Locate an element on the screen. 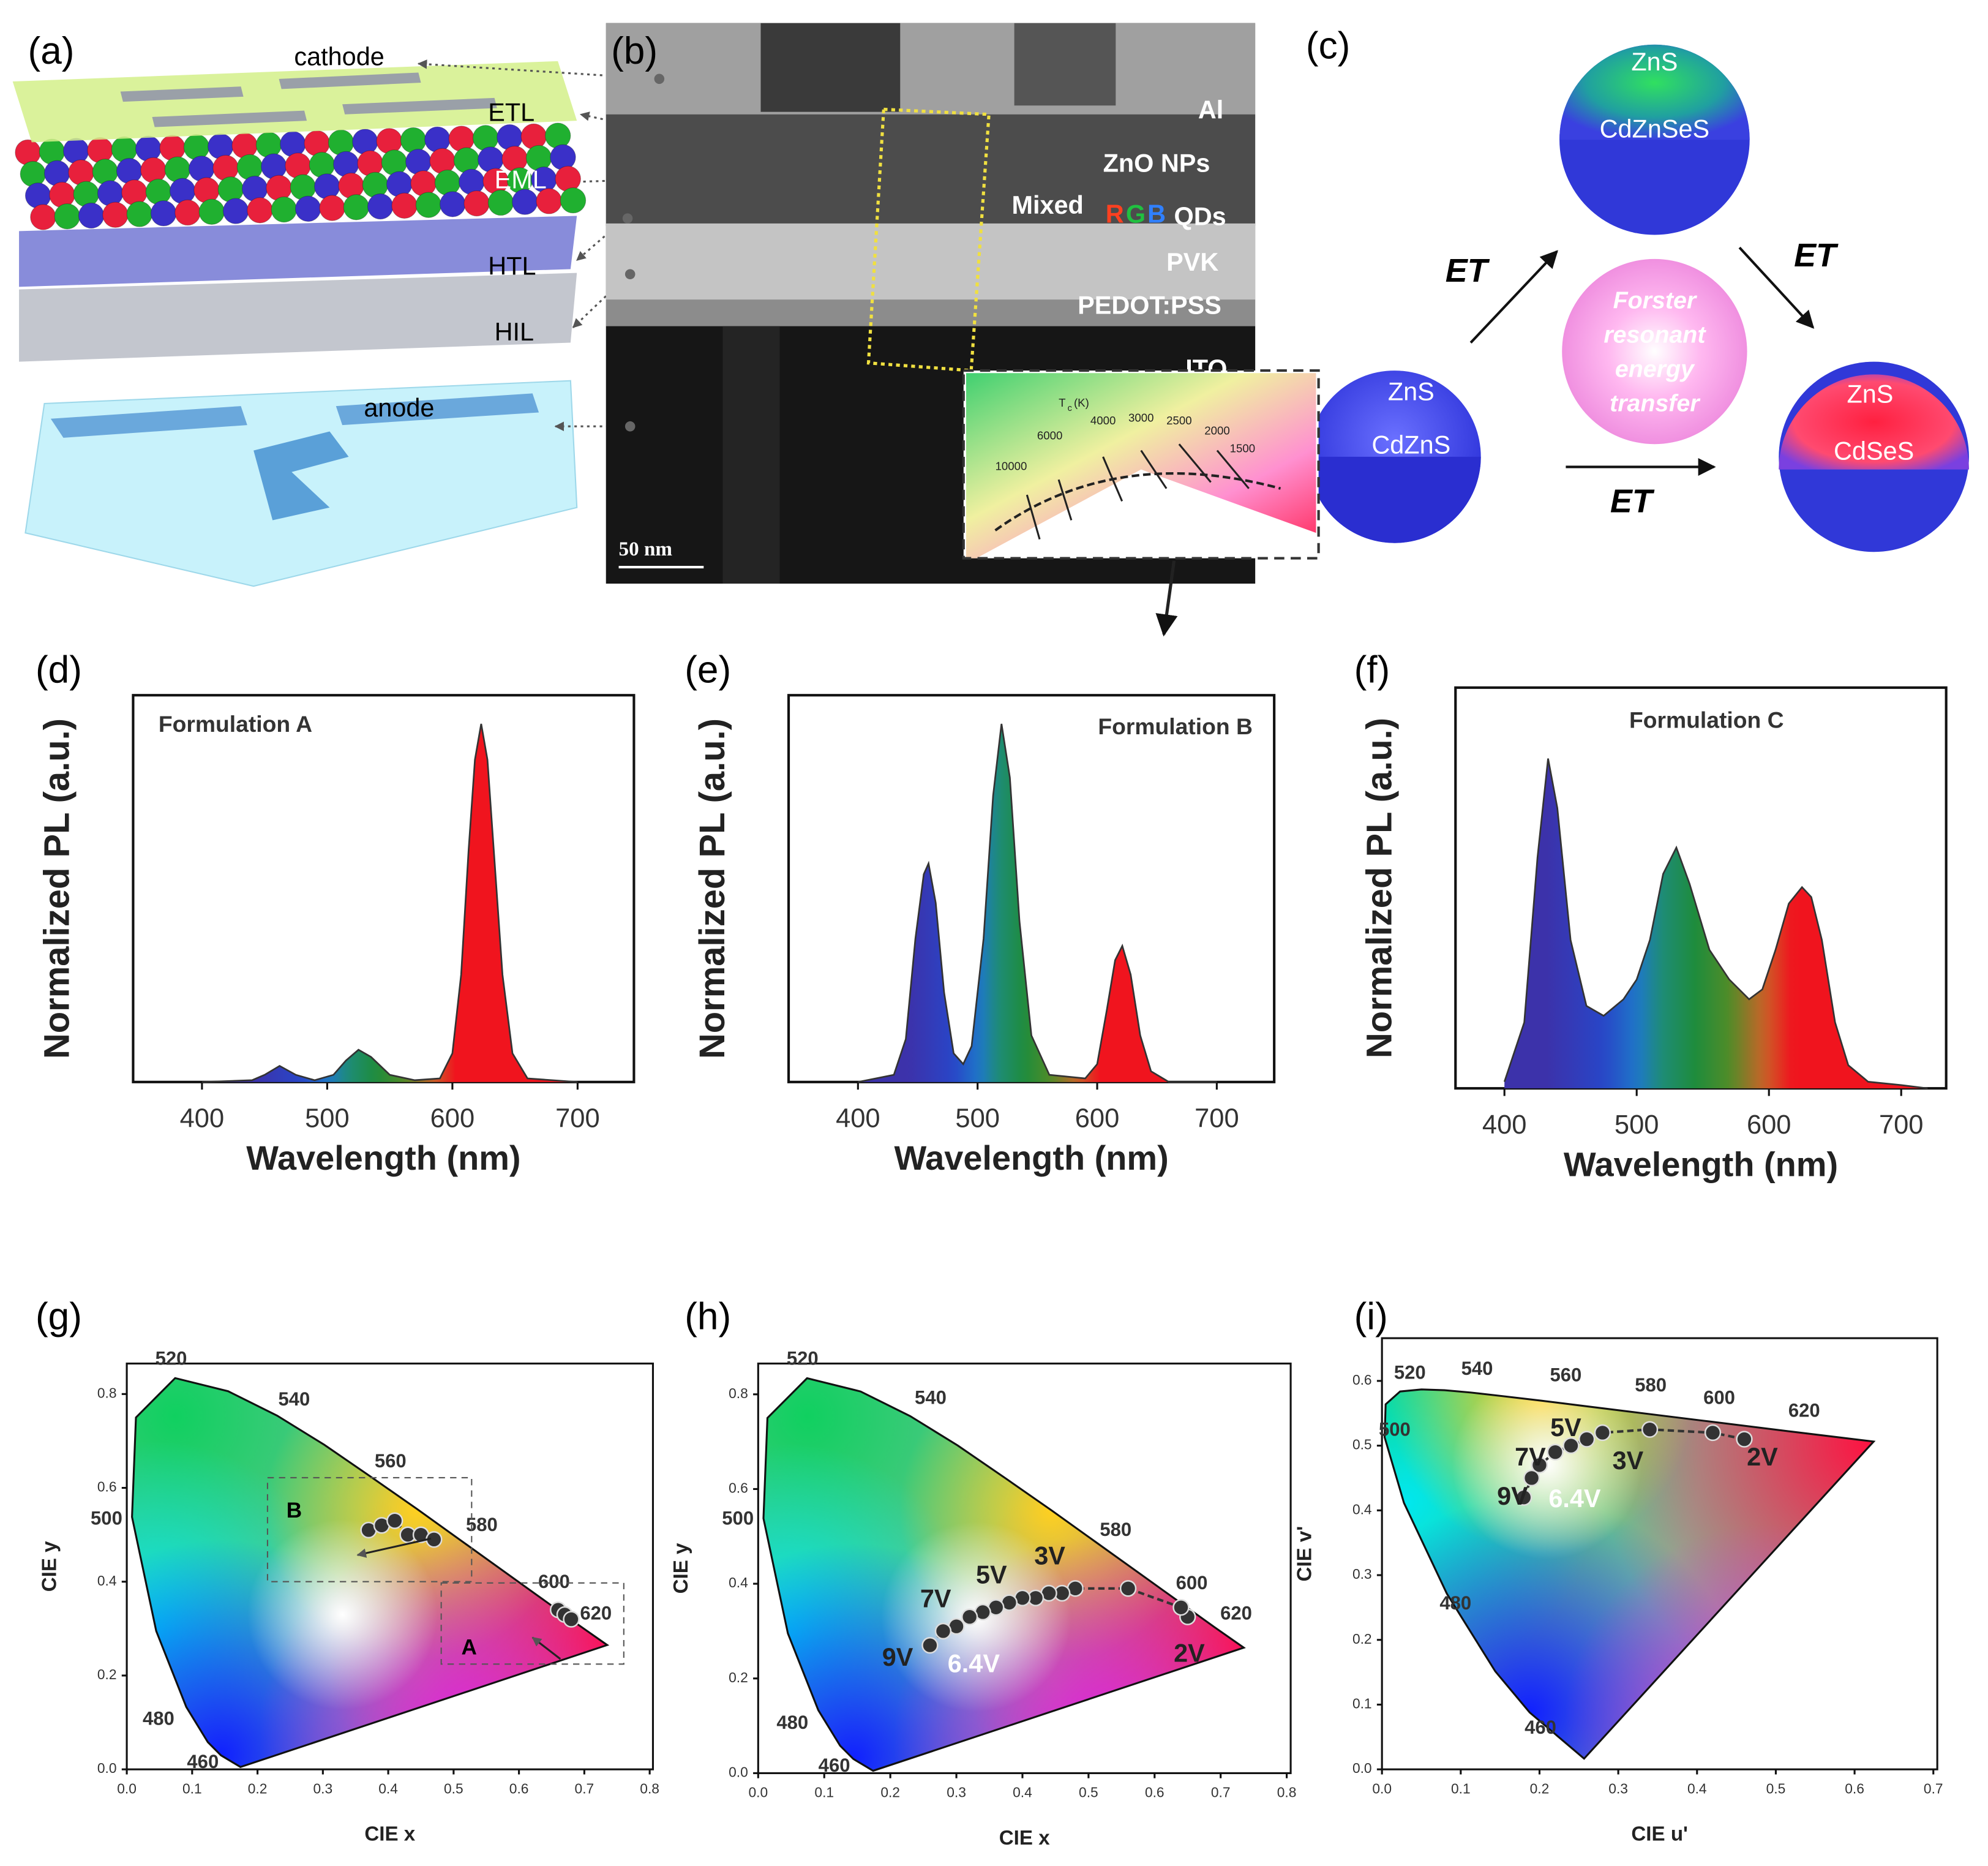 This screenshot has width=1988, height=1866. panel-label: (c) is located at coordinates (1328, 46).